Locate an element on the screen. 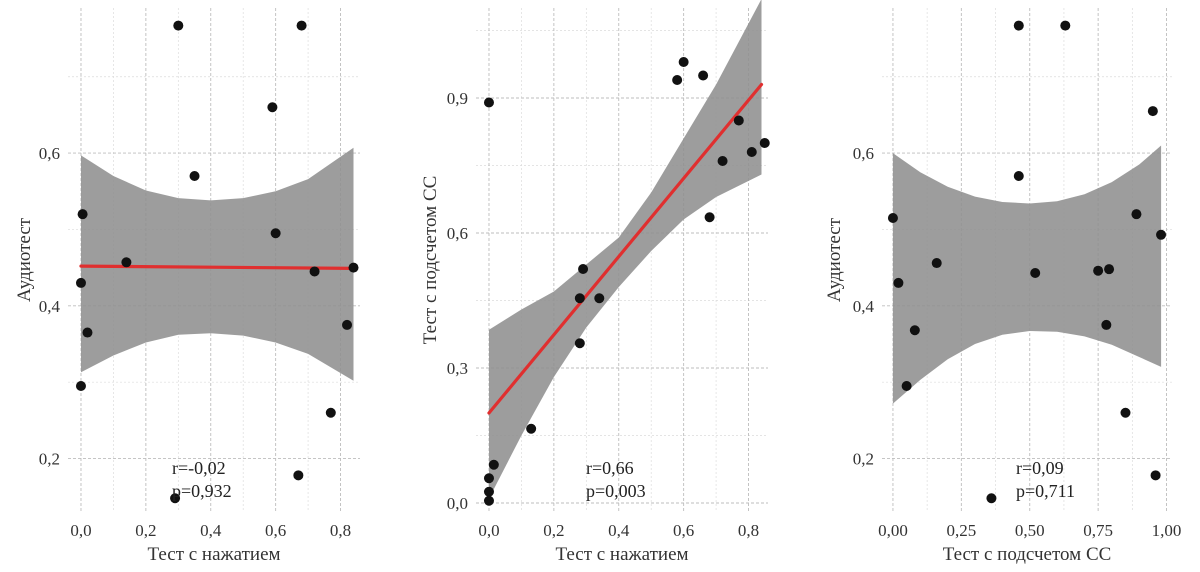 The width and height of the screenshot is (1200, 572). p-value-label: p=0,711 is located at coordinates (1045, 491).